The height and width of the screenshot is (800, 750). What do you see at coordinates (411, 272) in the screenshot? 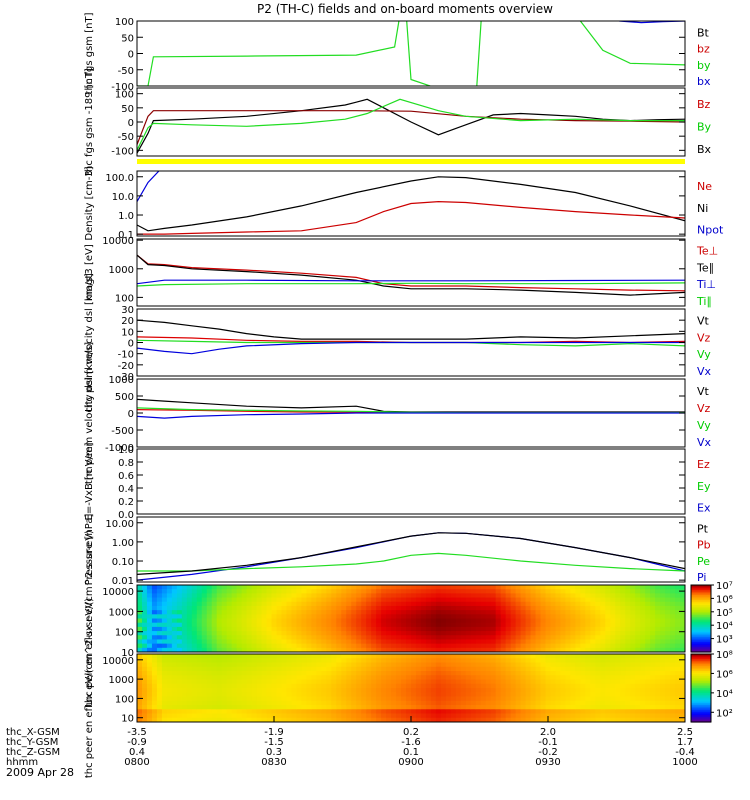
I see `panel-frame` at bounding box center [411, 272].